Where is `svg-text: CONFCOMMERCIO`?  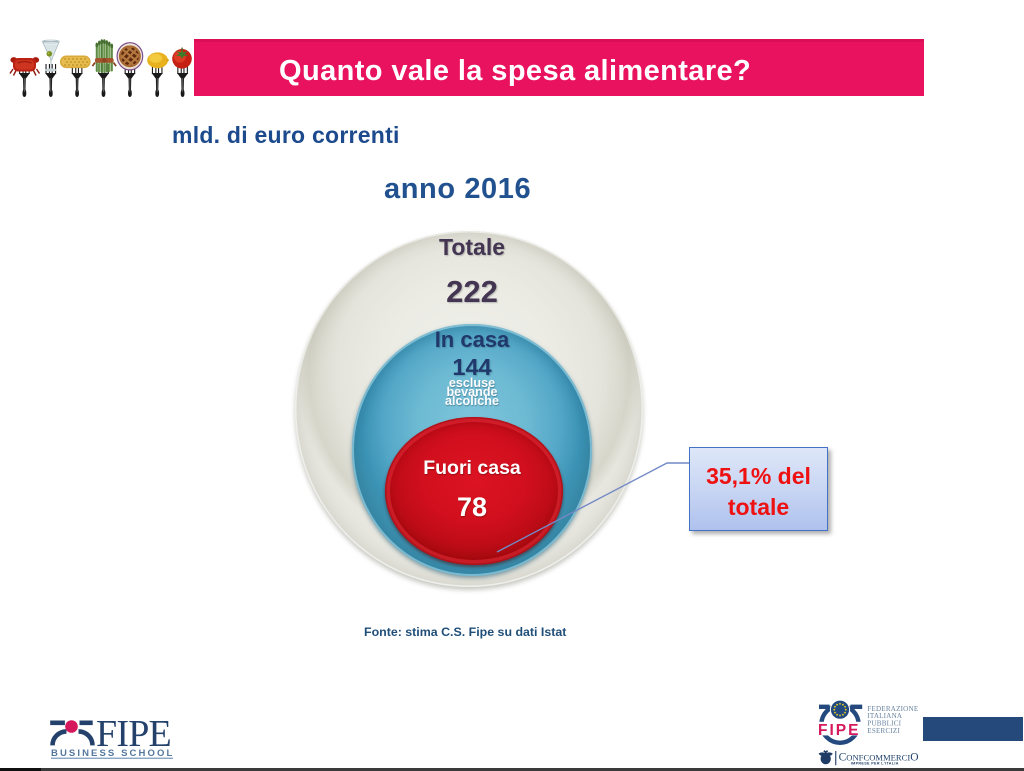
svg-text: CONFCOMMERCIO is located at coordinates (879, 758).